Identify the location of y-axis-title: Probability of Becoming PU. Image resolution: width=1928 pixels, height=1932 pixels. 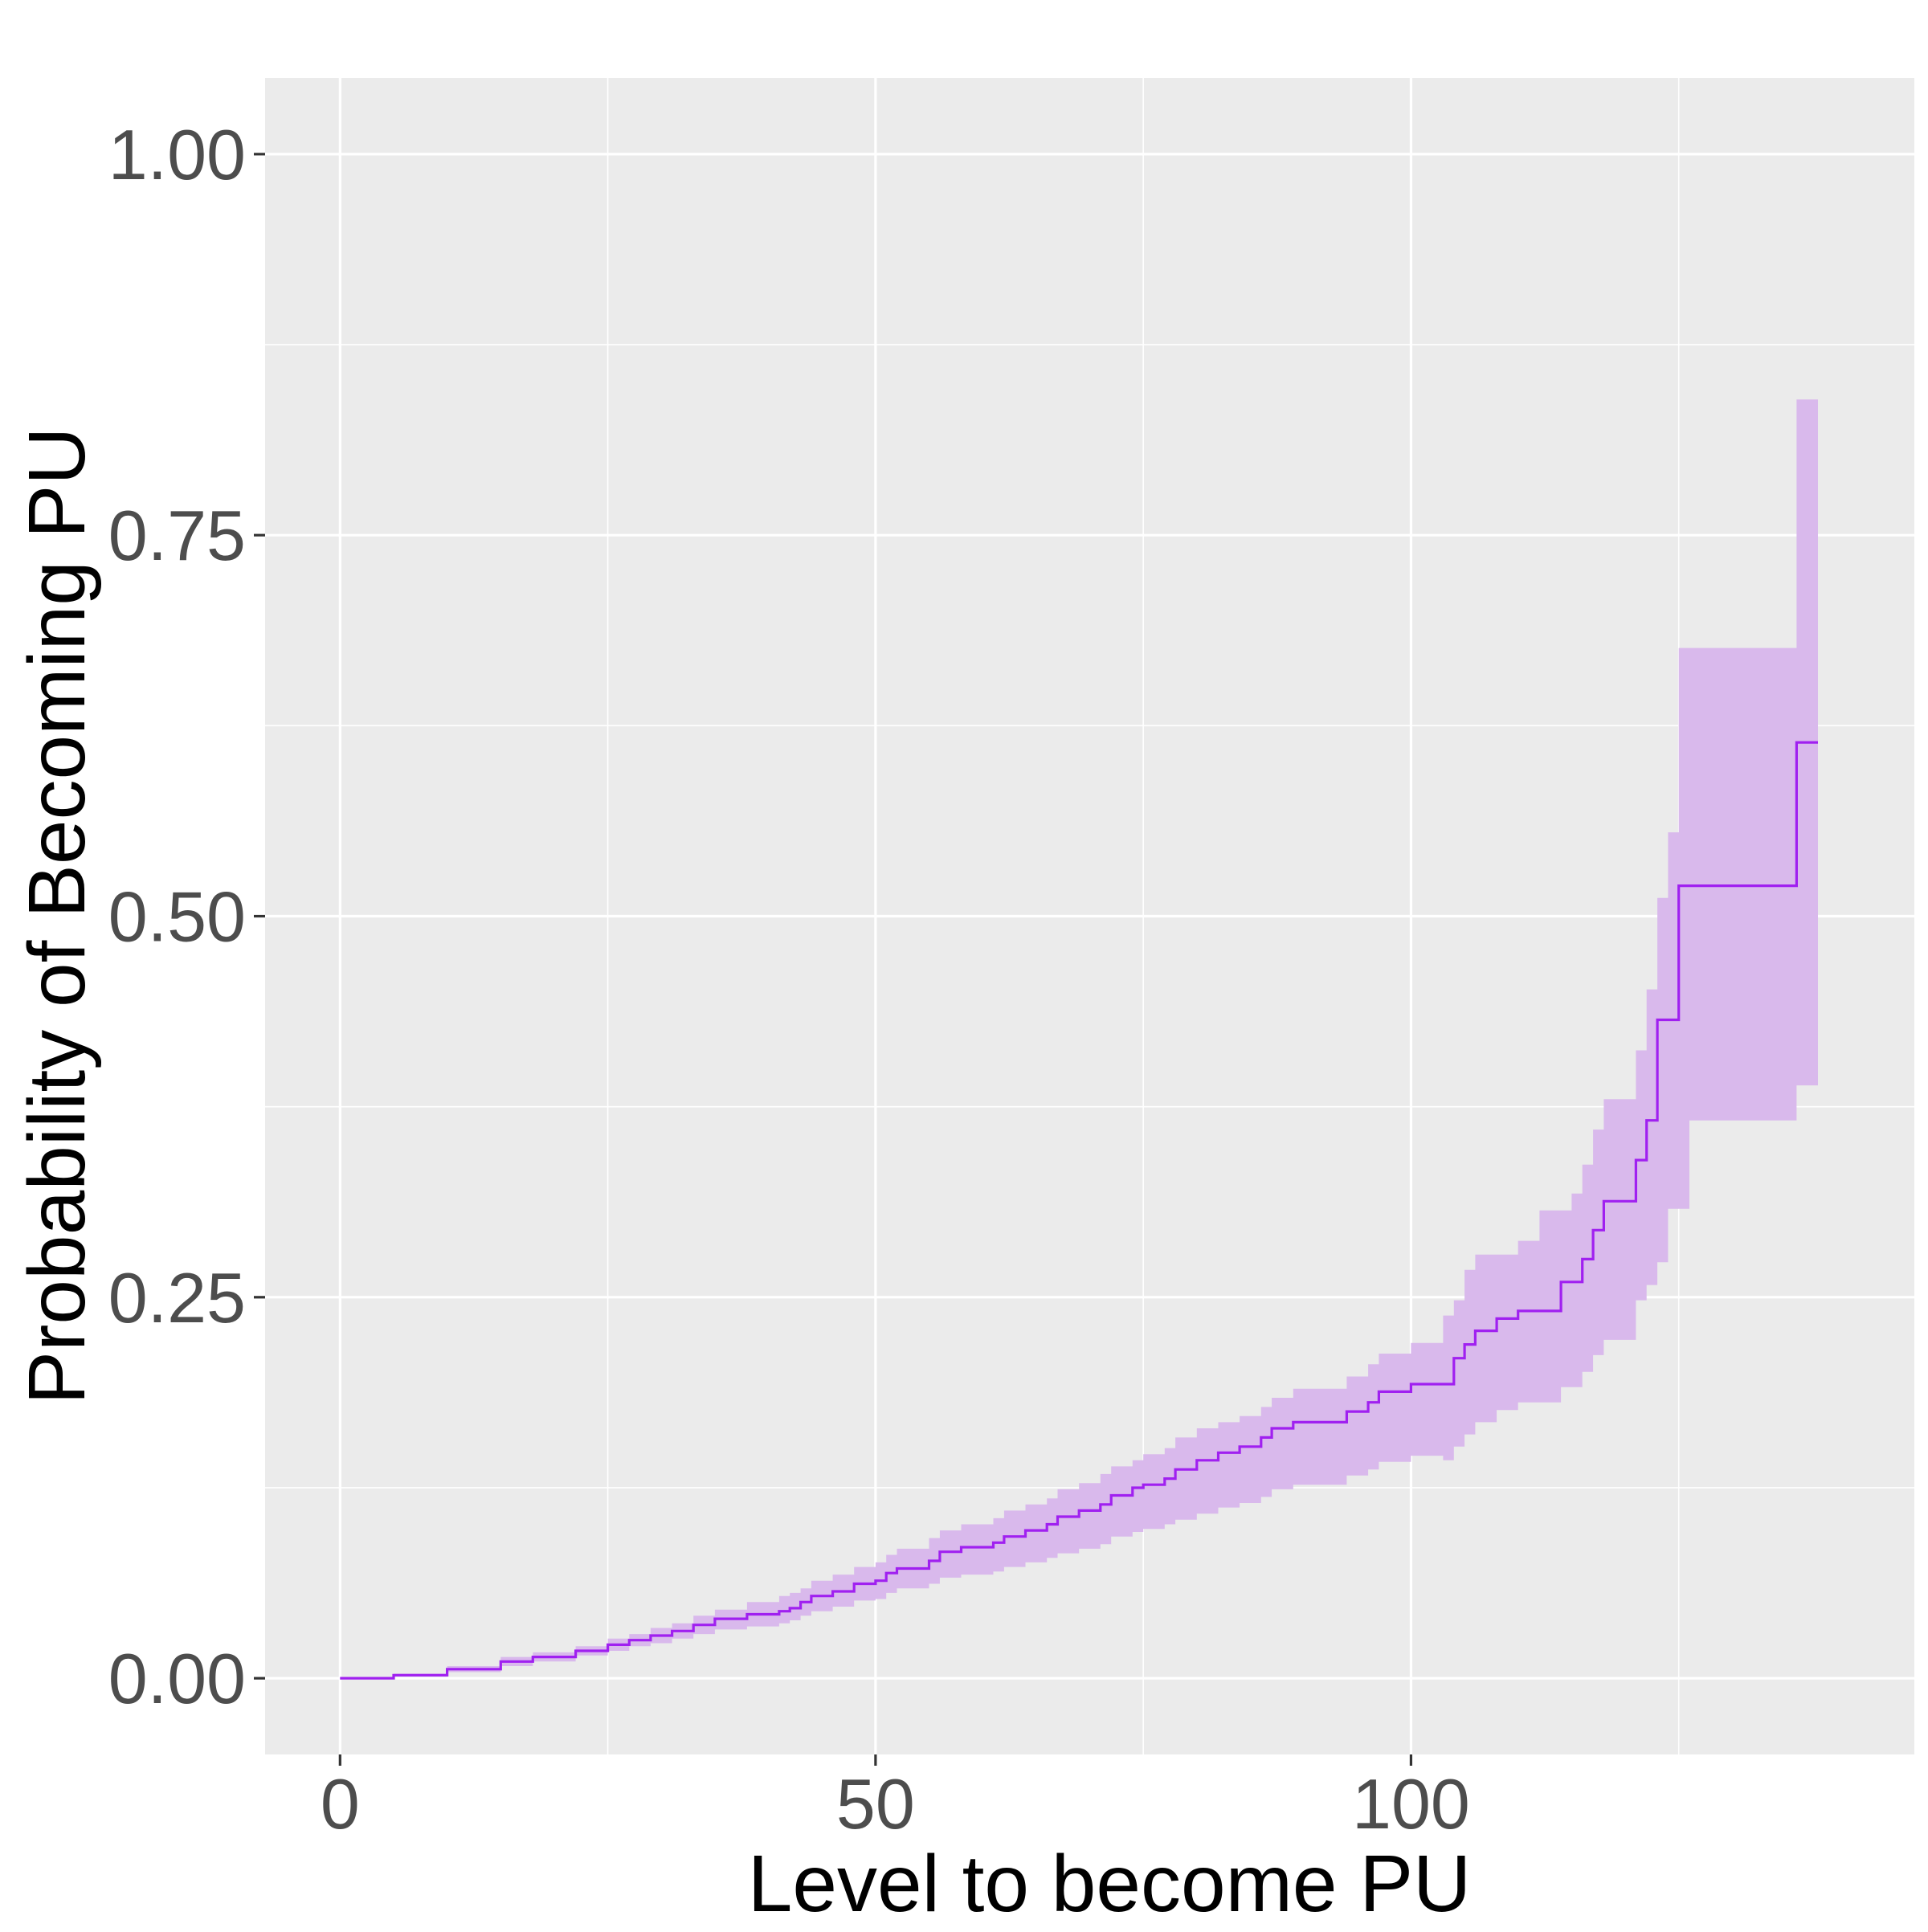
(57, 915).